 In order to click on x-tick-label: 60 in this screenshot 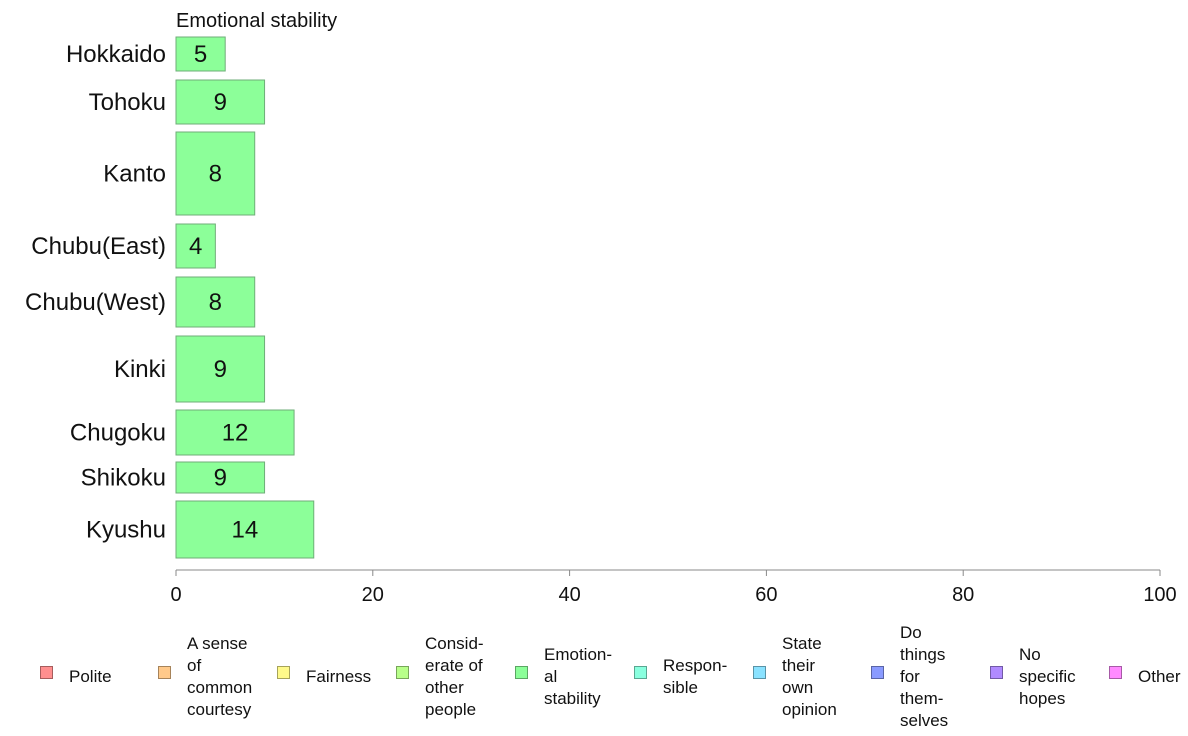, I will do `click(766, 595)`.